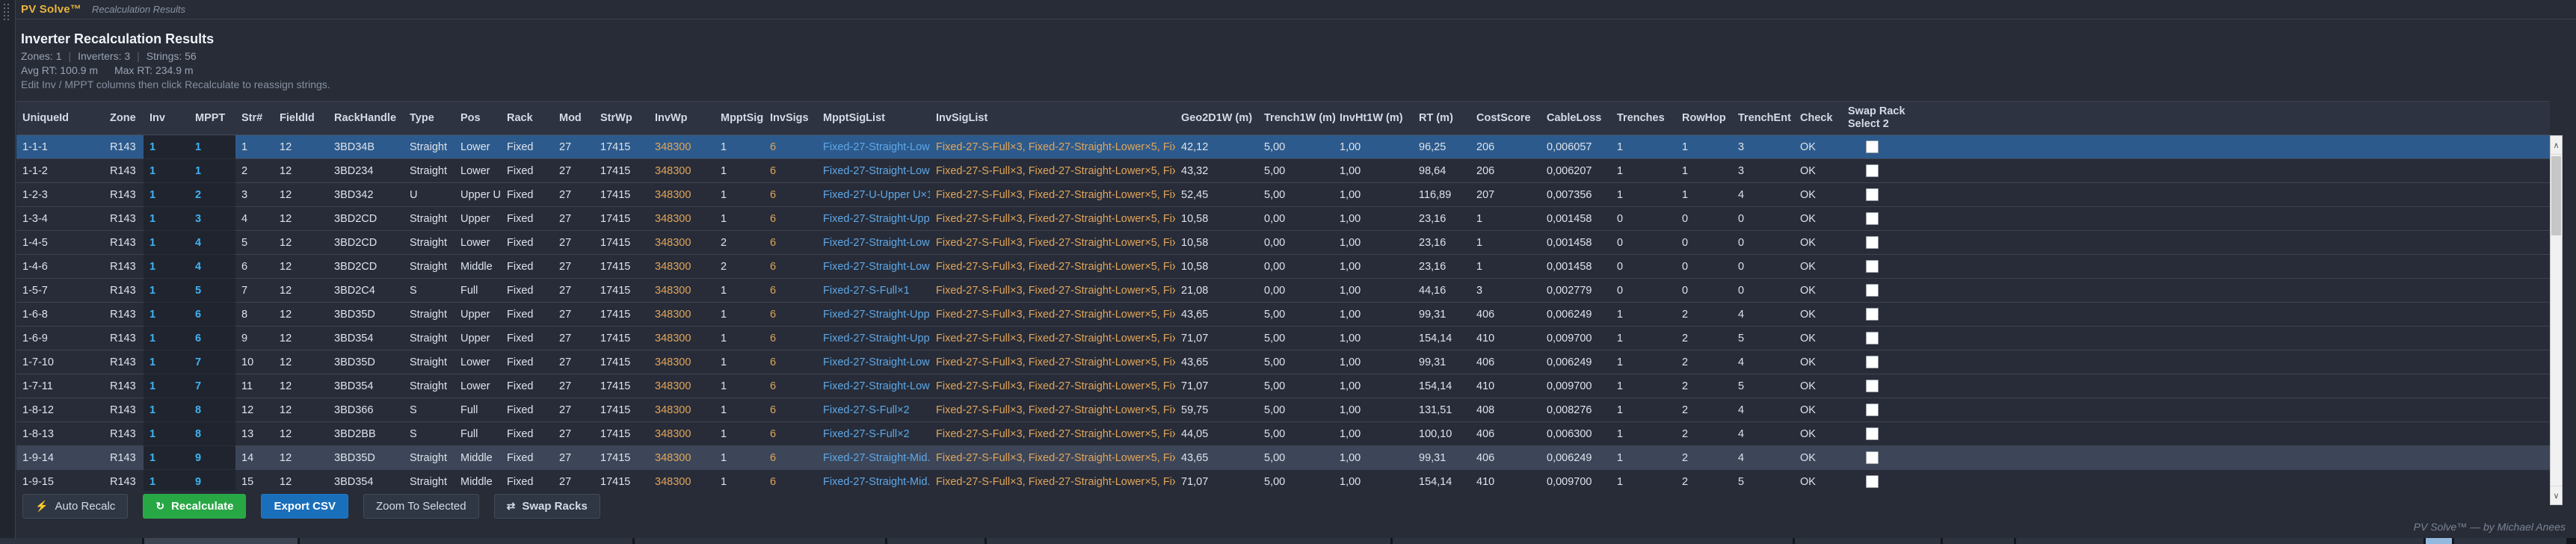 This screenshot has width=2576, height=544. Describe the element at coordinates (212, 195) in the screenshot. I see `mppt-cell: 2` at that location.